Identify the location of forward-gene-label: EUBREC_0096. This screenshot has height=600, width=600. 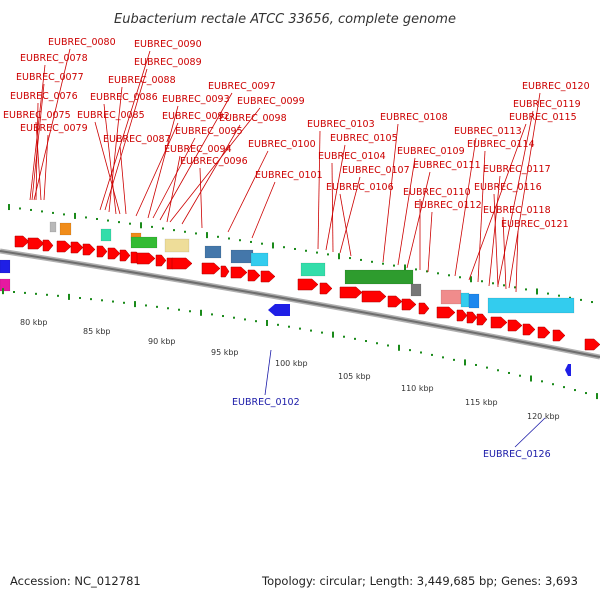
(214, 161).